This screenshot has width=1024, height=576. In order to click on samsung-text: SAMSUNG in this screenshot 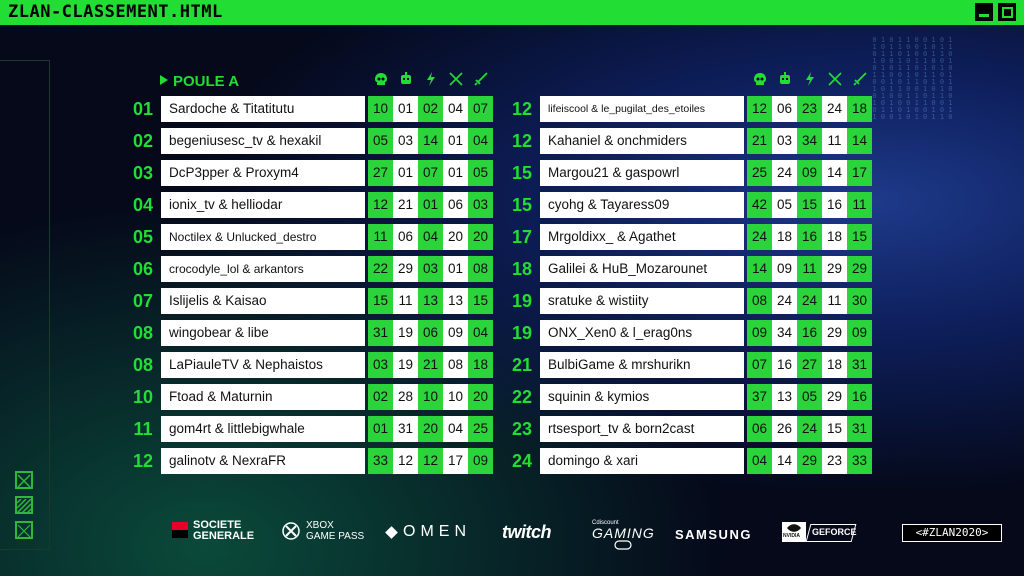, I will do `click(713, 534)`.